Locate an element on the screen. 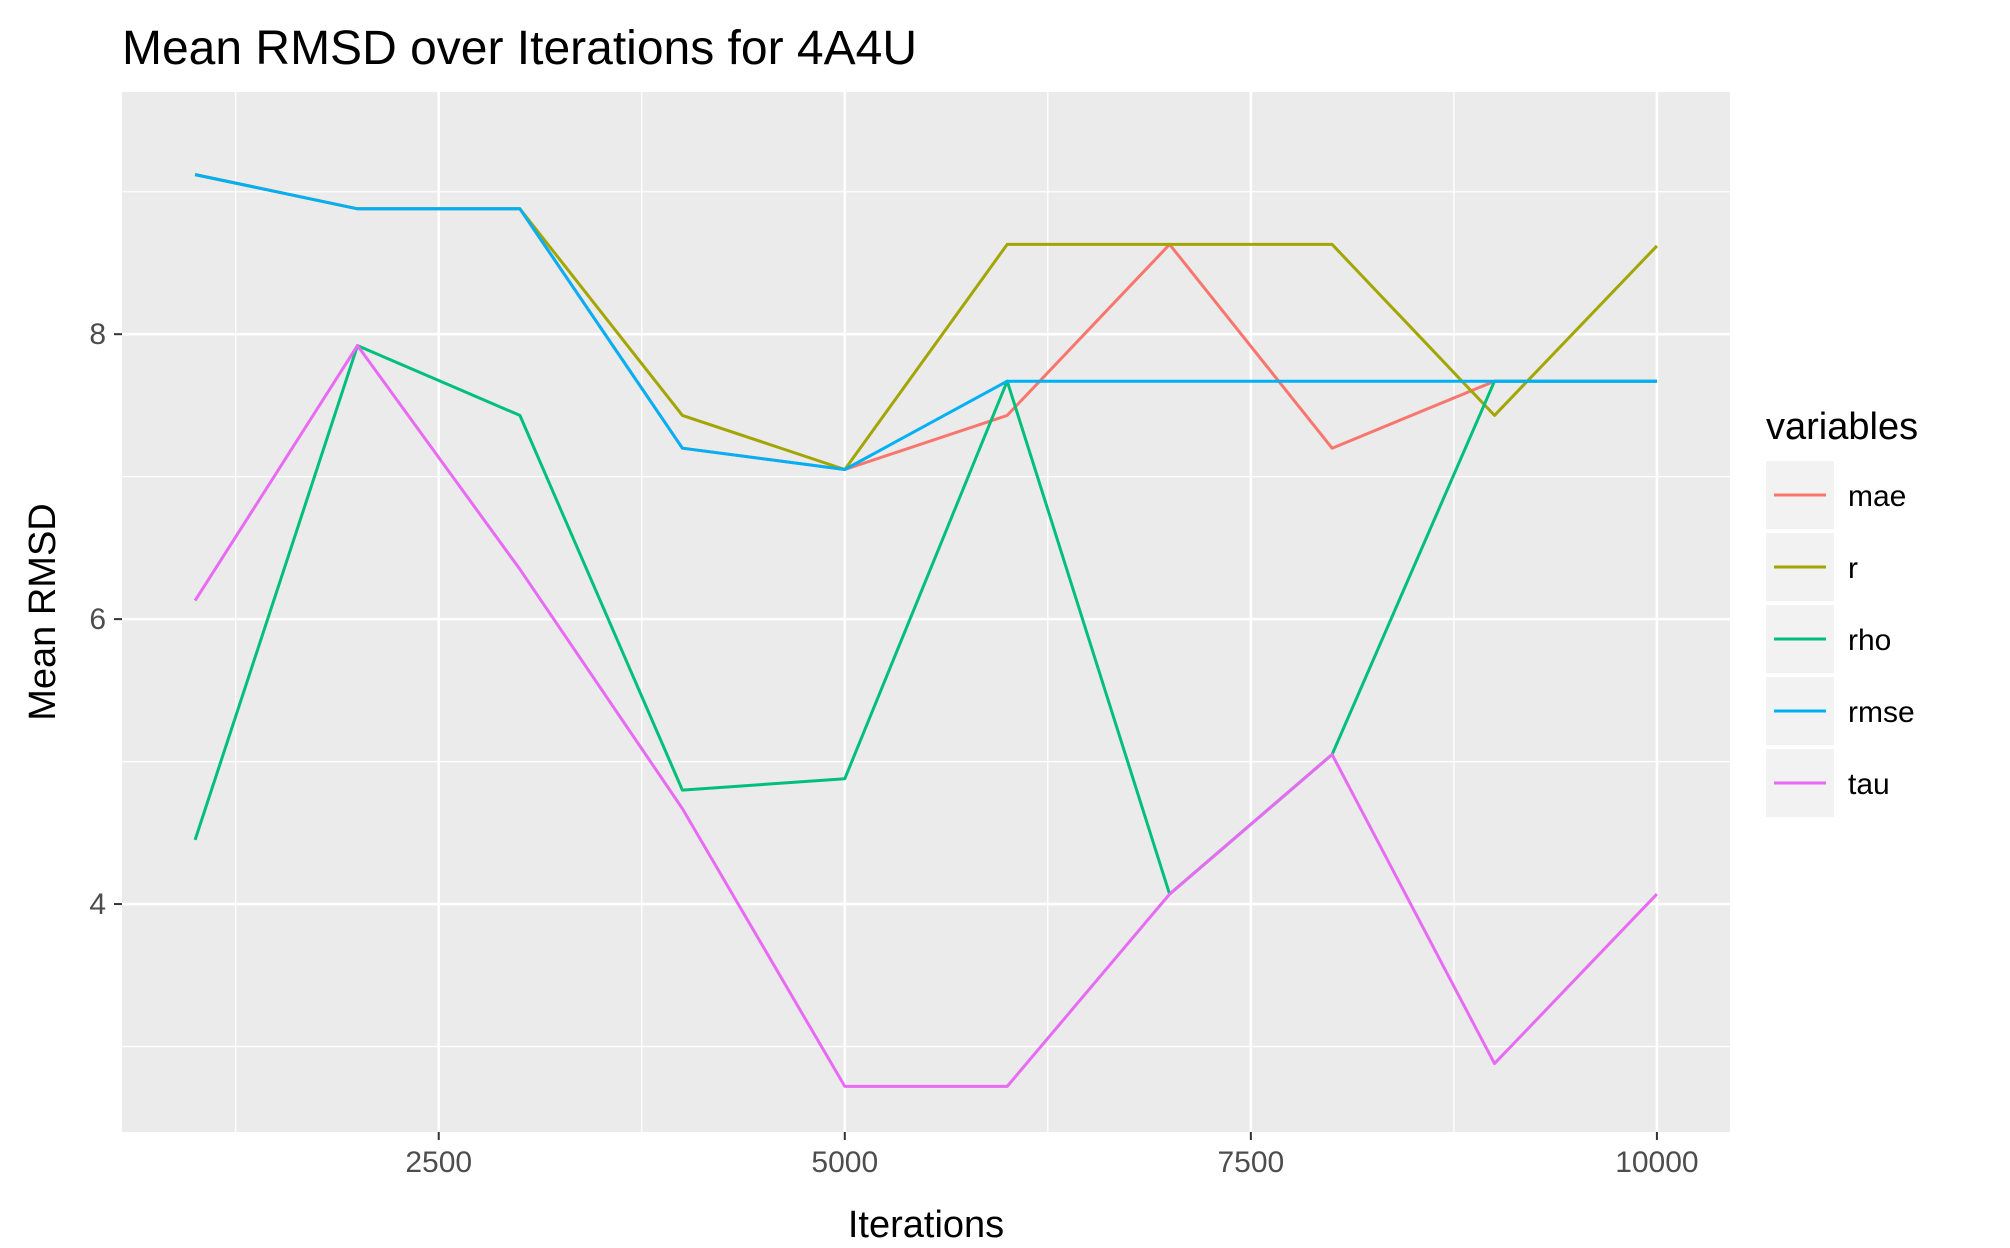  legend-label: r is located at coordinates (1853, 568).